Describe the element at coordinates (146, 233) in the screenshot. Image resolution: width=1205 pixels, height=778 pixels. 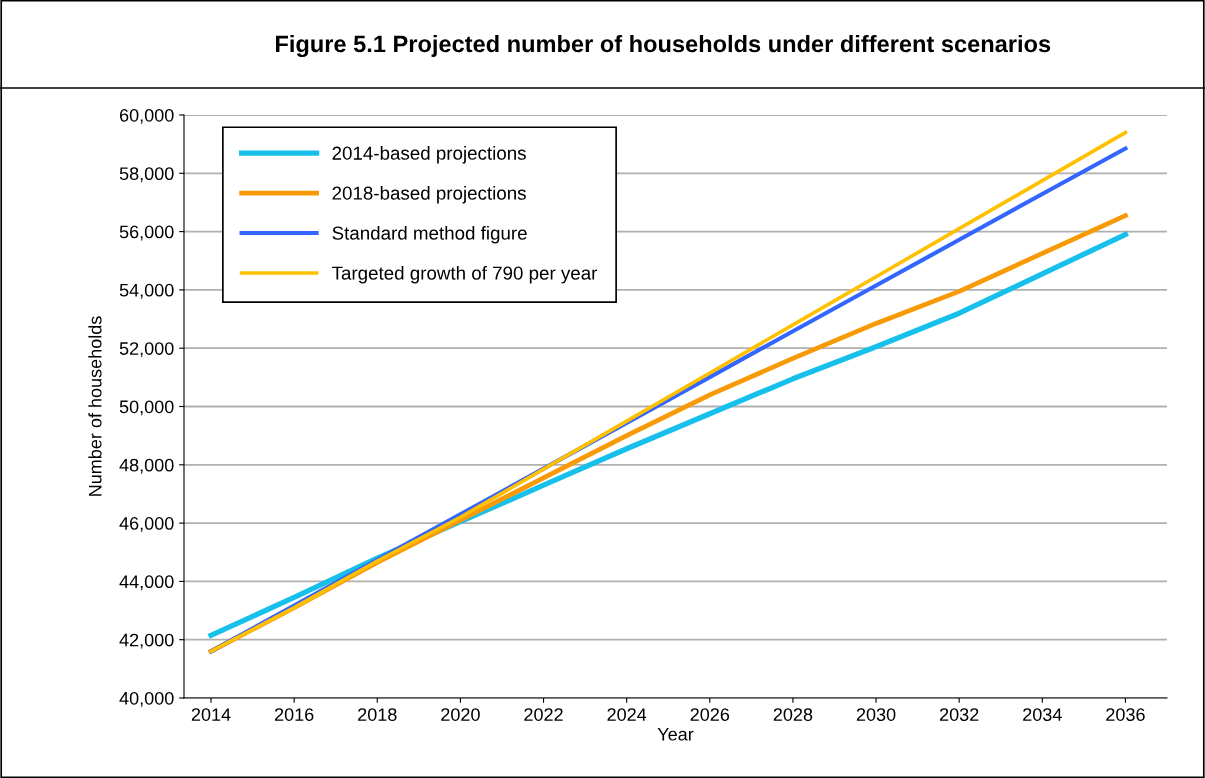
I see `y-tick-label: 56,000` at that location.